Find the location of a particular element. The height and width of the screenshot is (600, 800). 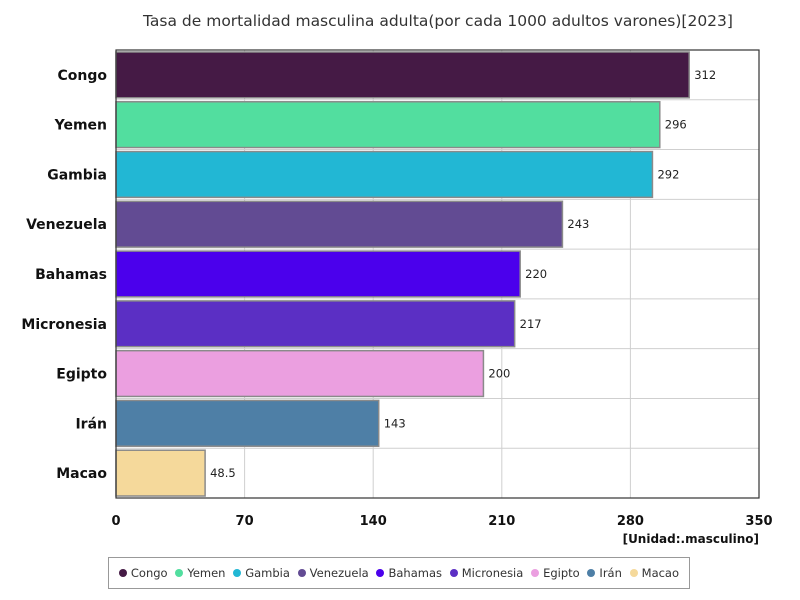

legend-label: Gambia is located at coordinates (267, 573).